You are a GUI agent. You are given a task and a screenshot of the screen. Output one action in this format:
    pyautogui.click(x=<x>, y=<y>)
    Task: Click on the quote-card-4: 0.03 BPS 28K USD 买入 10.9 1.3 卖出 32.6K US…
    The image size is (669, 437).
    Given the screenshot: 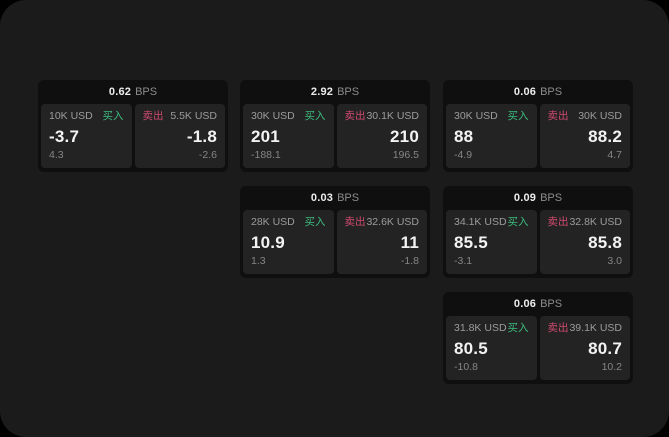 What is the action you would take?
    pyautogui.click(x=335, y=232)
    